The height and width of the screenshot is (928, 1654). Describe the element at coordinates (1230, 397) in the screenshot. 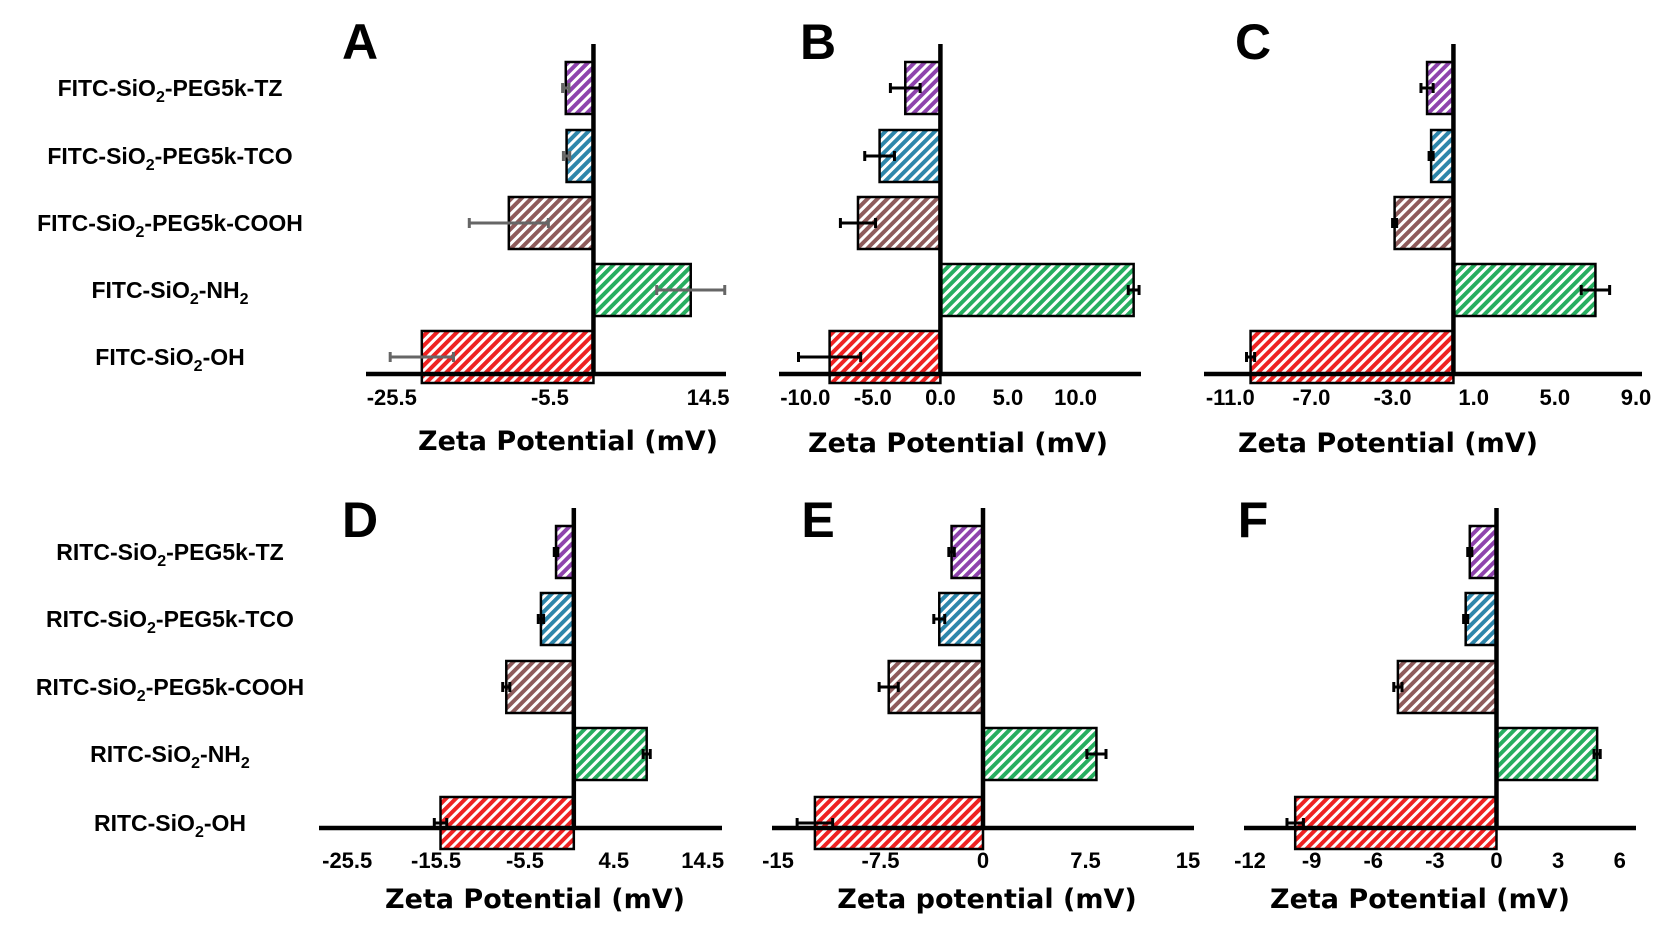

I see `x-tick-label: -11.0` at that location.